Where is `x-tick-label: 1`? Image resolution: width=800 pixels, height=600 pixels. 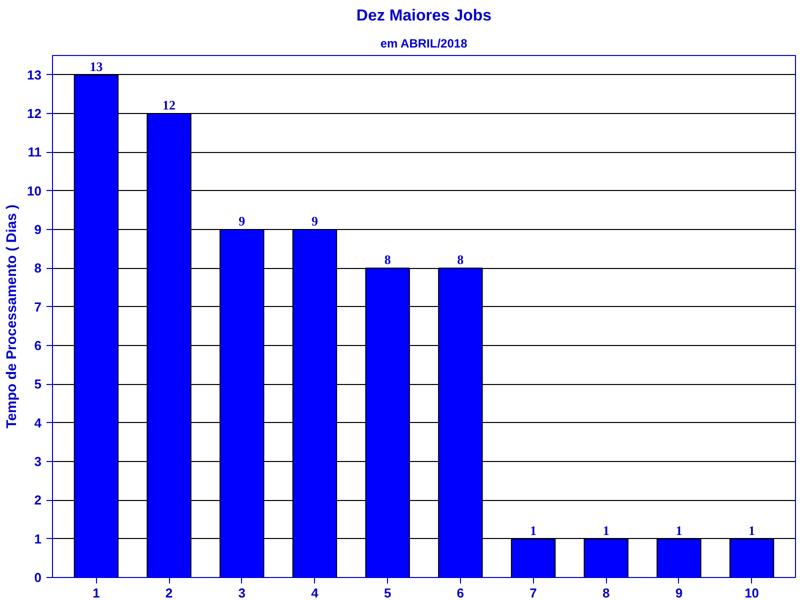
x-tick-label: 1 is located at coordinates (96, 593).